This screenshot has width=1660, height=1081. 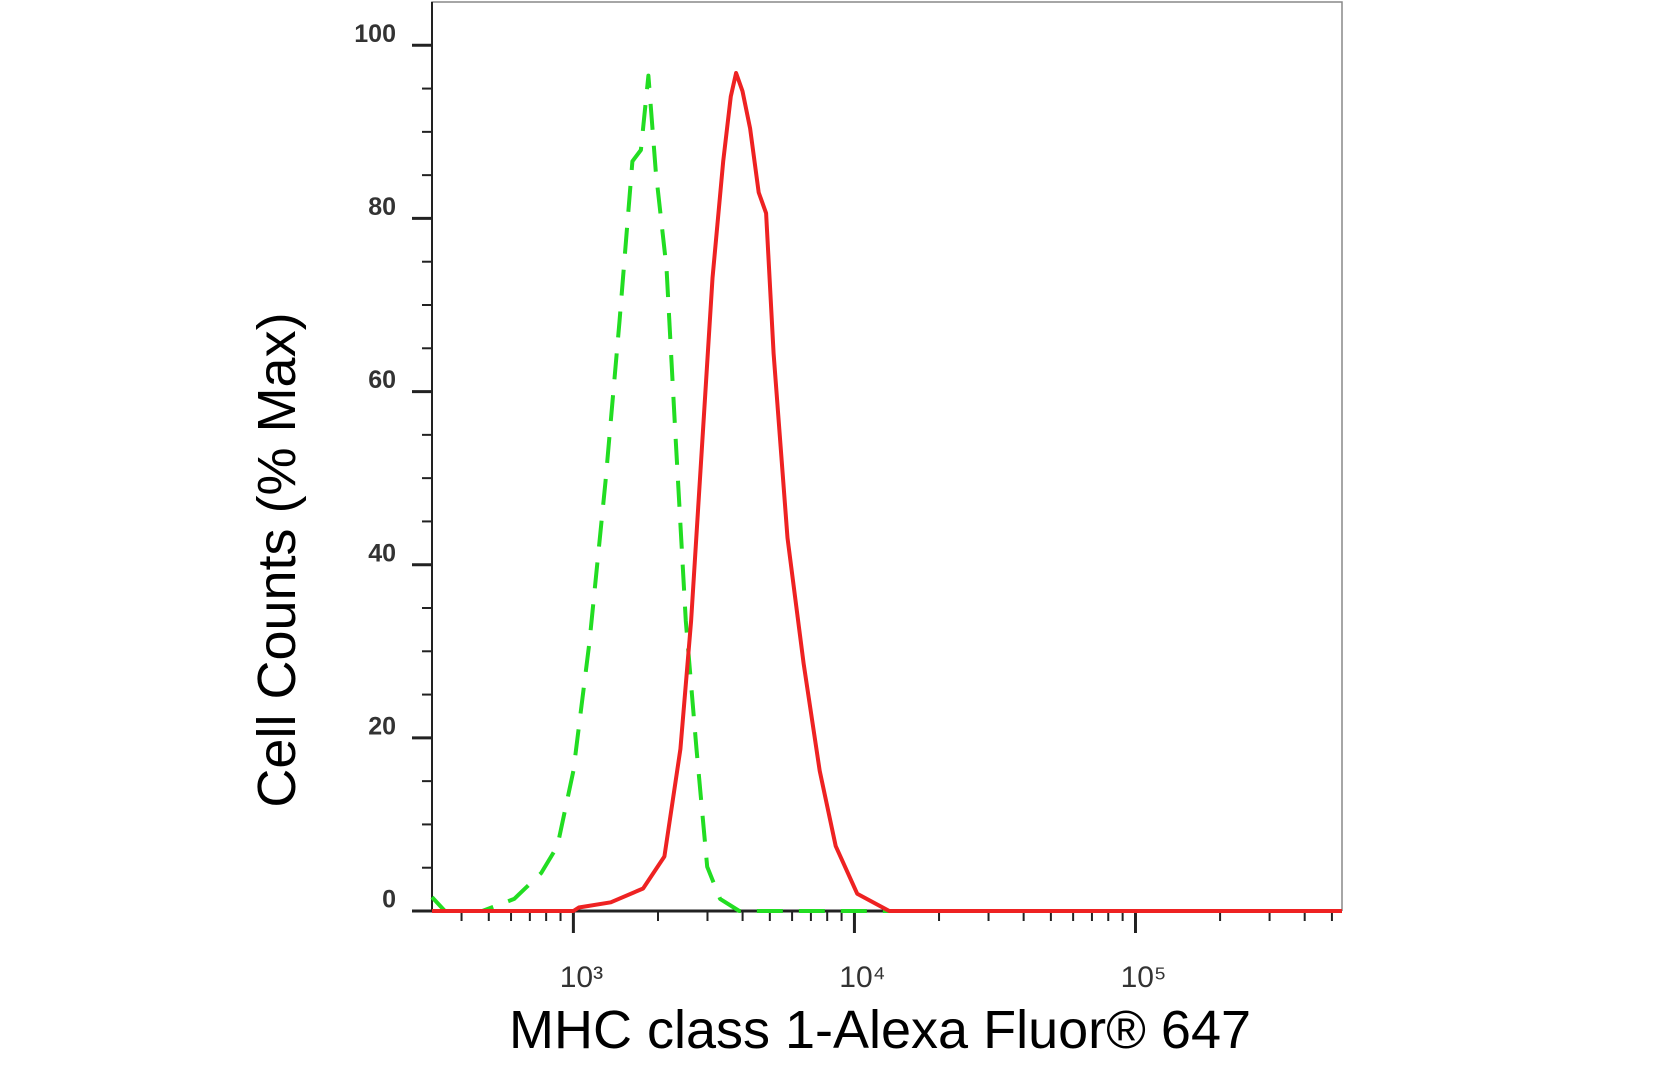 What do you see at coordinates (1144, 977) in the screenshot?
I see `x-tick-label: 10⁵` at bounding box center [1144, 977].